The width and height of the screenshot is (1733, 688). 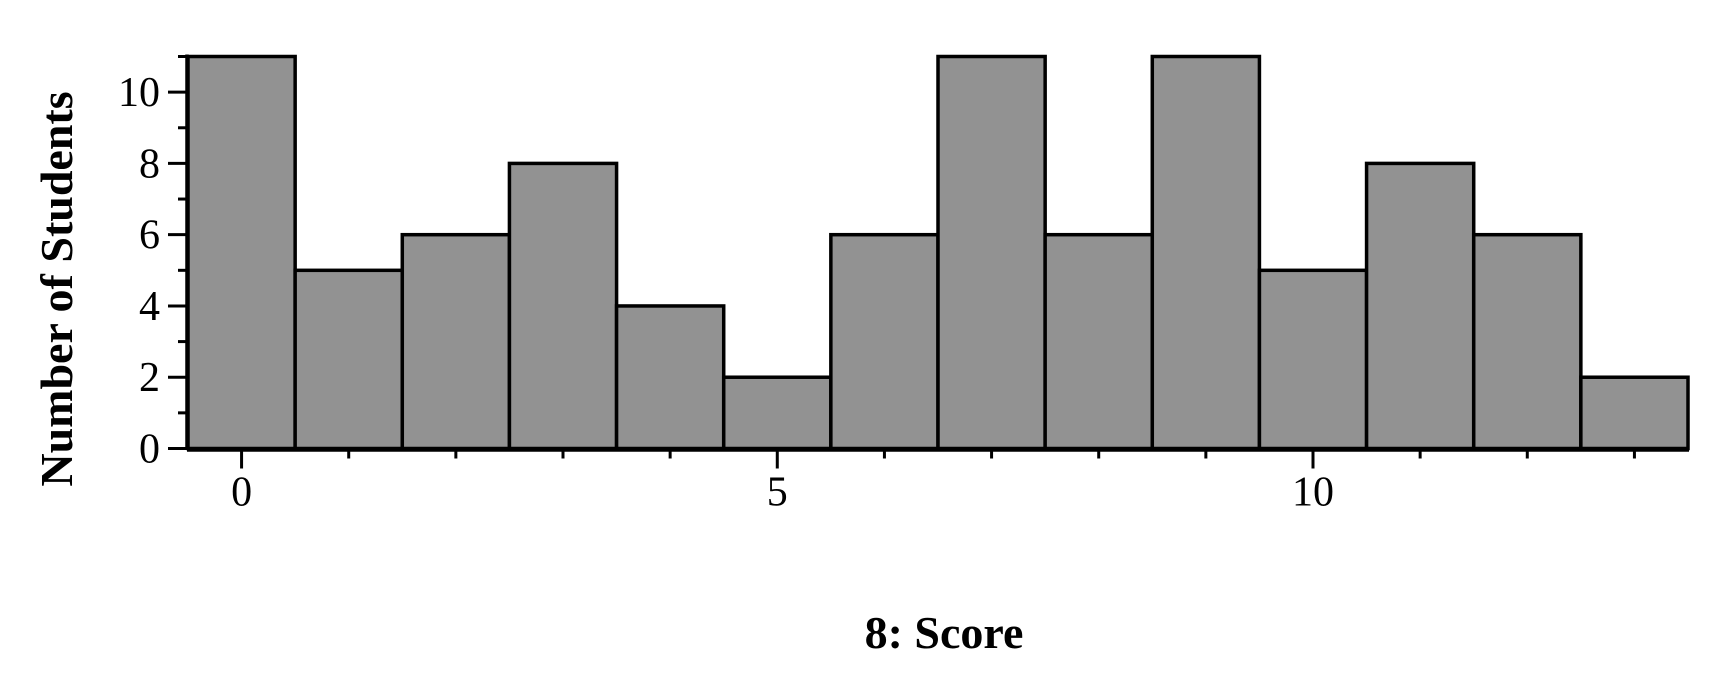 What do you see at coordinates (1313, 493) in the screenshot?
I see `x-tick-label: 10` at bounding box center [1313, 493].